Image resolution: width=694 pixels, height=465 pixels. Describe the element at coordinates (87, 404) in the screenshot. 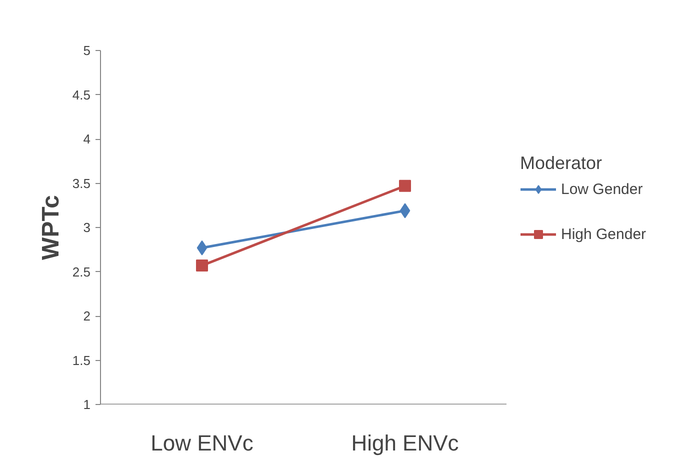

I see `y-tick-label: 1` at that location.